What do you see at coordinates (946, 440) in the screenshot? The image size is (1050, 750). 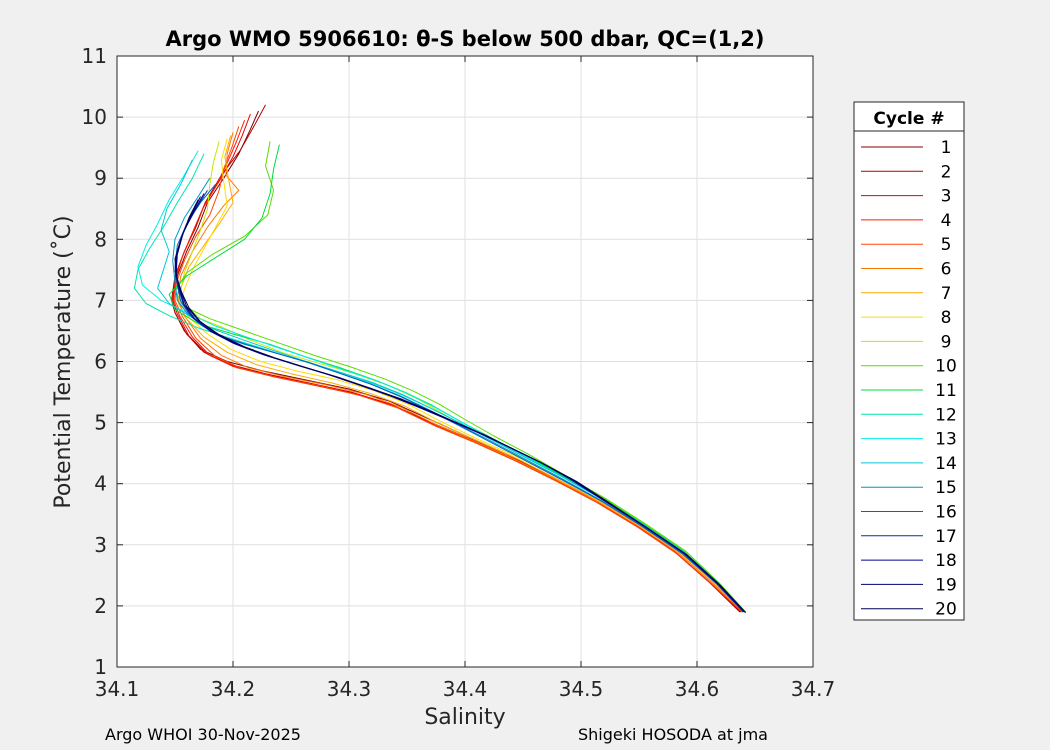 I see `legend-label-cycle-13: 13` at bounding box center [946, 440].